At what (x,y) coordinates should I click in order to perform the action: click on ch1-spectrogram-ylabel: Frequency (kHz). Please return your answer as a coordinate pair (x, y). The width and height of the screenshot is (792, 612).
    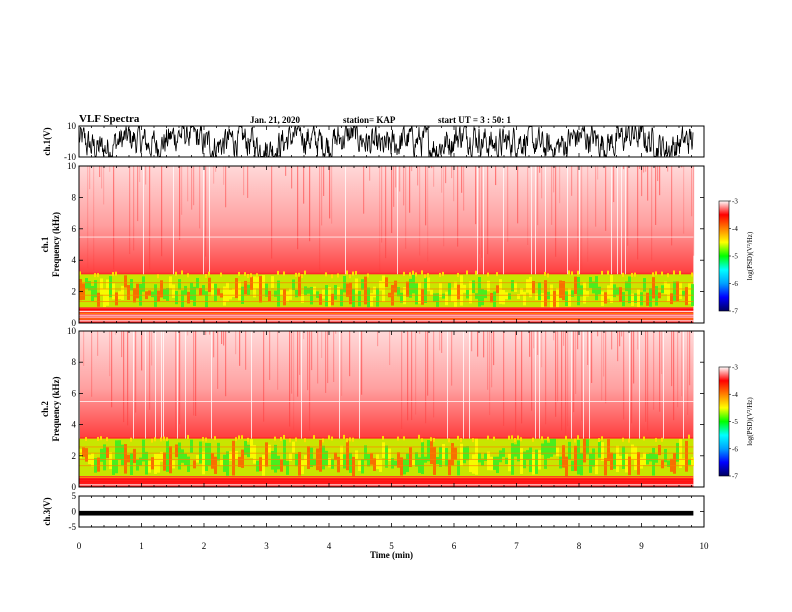
    Looking at the image, I should click on (56, 244).